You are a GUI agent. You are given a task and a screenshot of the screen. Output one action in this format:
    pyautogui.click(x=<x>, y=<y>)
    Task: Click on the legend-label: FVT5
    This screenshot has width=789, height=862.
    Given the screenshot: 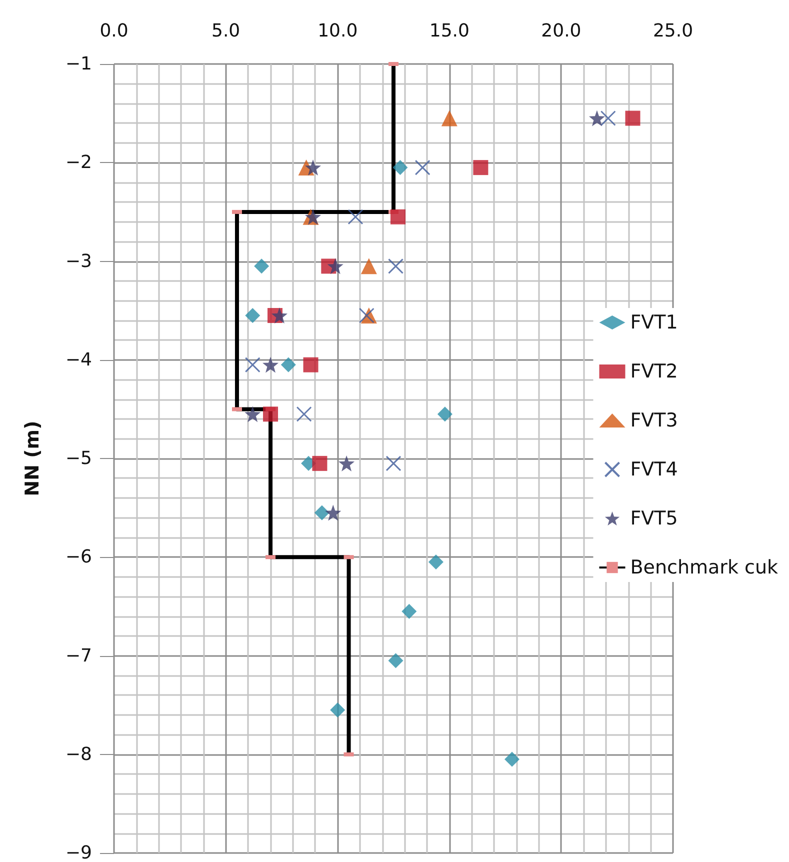 What is the action you would take?
    pyautogui.click(x=654, y=519)
    